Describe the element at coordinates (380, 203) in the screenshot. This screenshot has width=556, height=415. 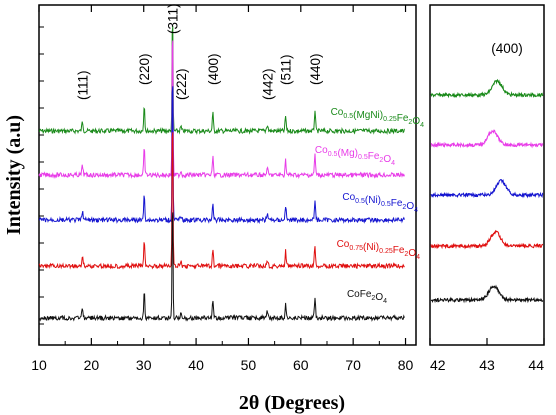
I see `sample-label: Co0.5(Ni)0.5Fe2O4` at that location.